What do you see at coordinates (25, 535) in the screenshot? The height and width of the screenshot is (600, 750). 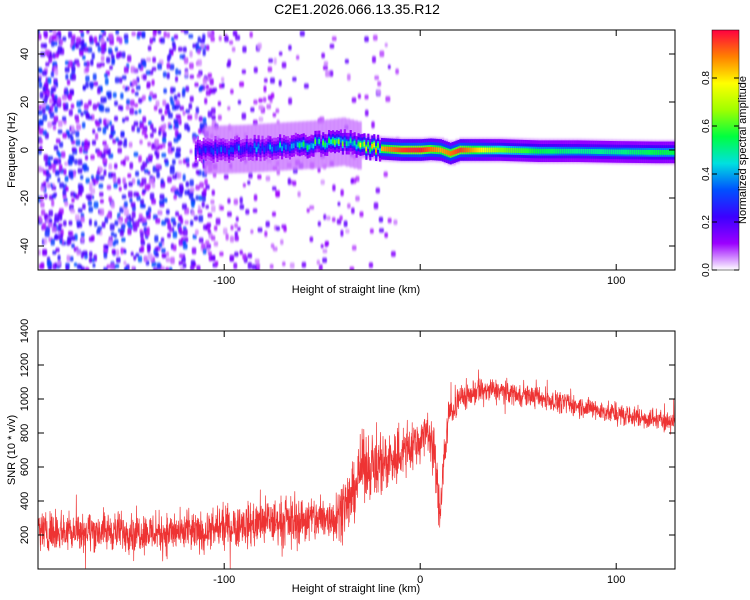 I see `snr-y-tick-label: 200` at bounding box center [25, 535].